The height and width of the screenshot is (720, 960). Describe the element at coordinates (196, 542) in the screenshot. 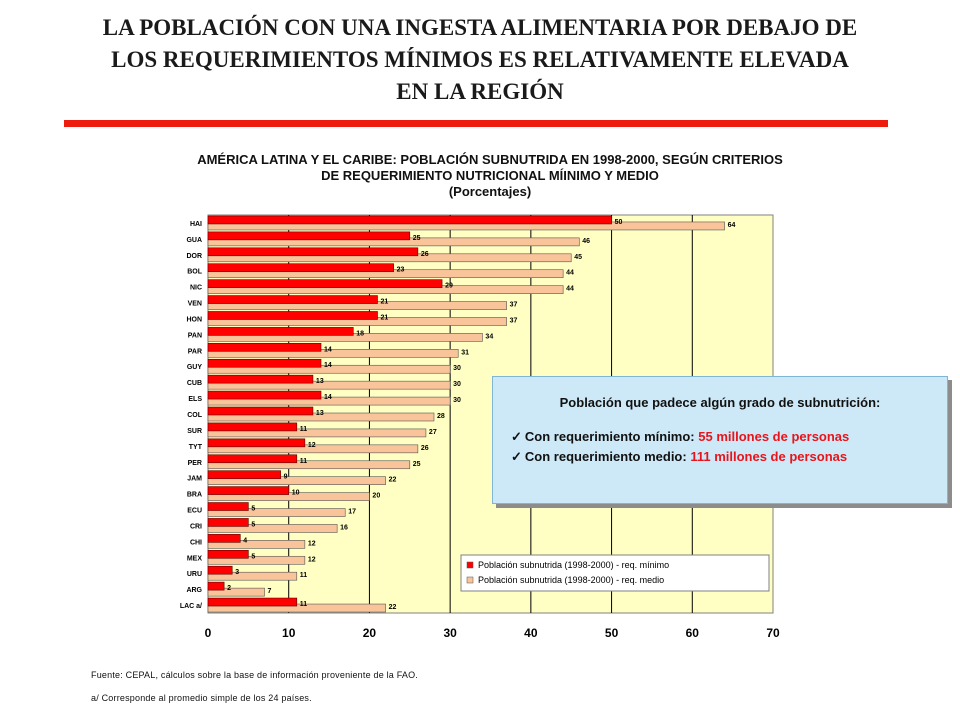

I see `category-label: CHI` at that location.